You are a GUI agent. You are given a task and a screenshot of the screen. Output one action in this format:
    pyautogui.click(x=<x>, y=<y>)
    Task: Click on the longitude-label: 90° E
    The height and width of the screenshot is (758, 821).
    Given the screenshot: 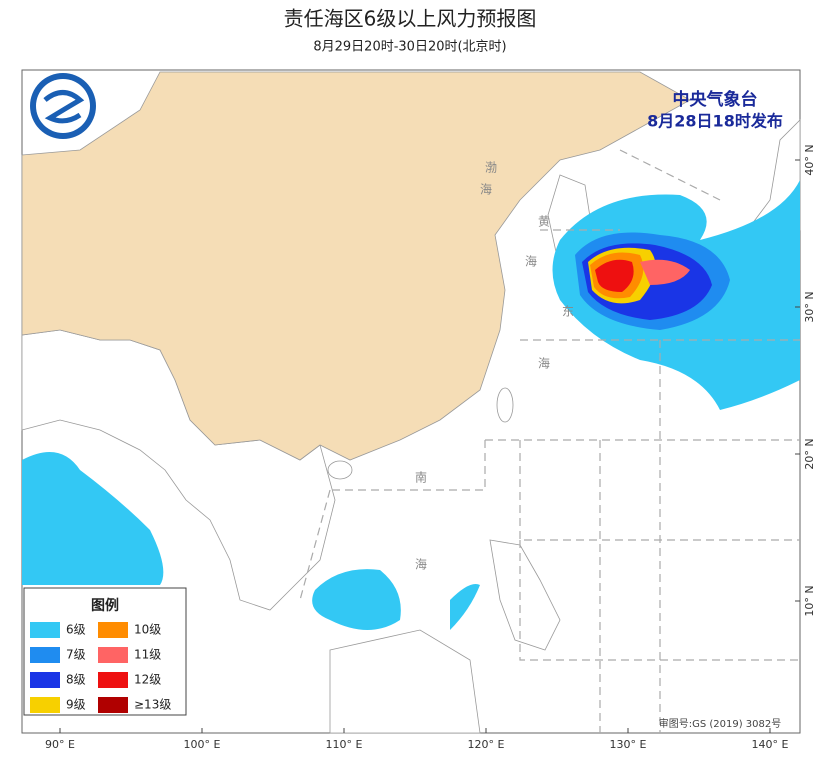 What is the action you would take?
    pyautogui.click(x=60, y=744)
    